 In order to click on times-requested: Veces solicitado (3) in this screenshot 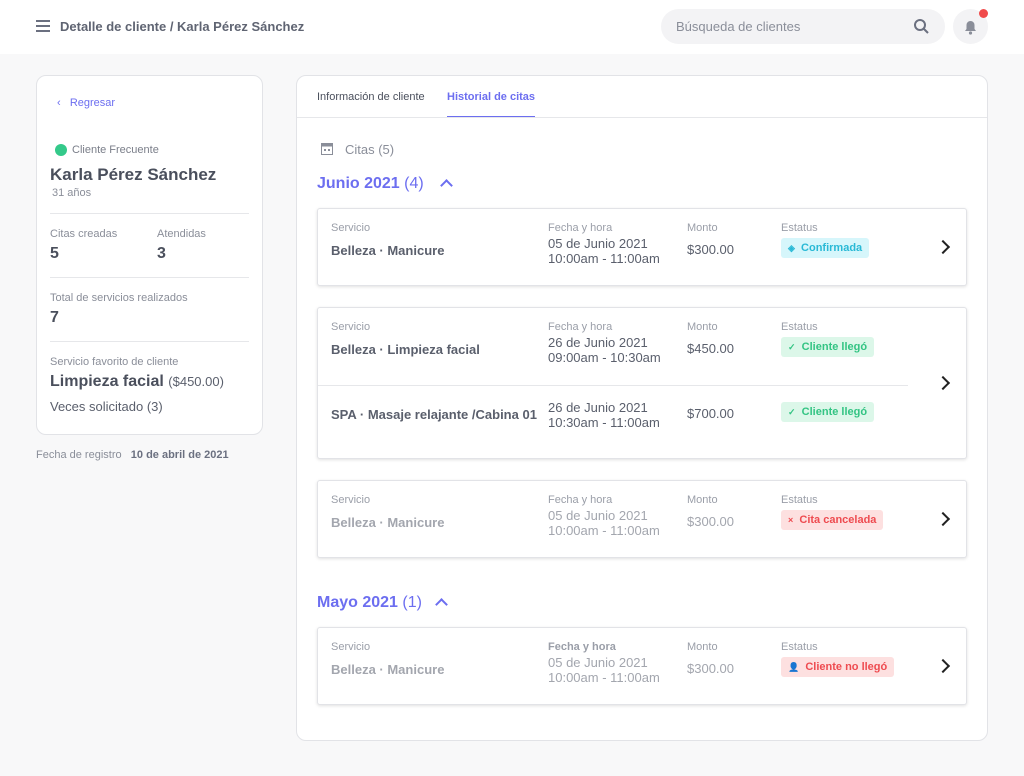, I will do `click(106, 406)`.